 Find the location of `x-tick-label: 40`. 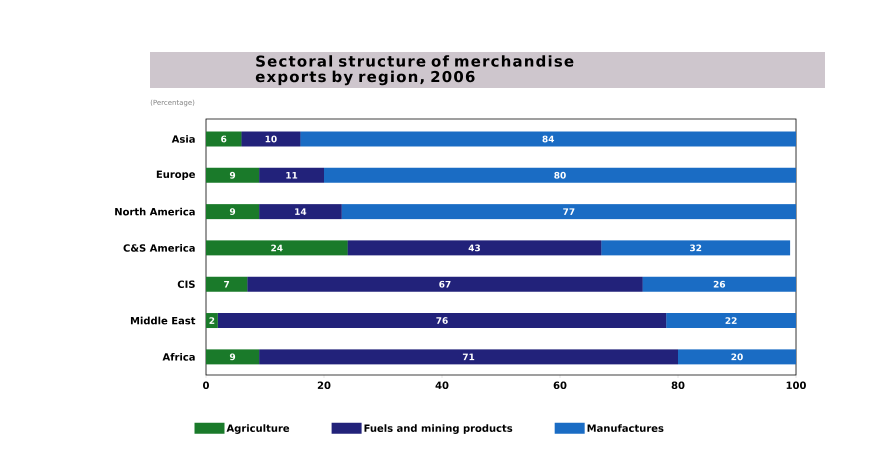

x-tick-label: 40 is located at coordinates (442, 386).